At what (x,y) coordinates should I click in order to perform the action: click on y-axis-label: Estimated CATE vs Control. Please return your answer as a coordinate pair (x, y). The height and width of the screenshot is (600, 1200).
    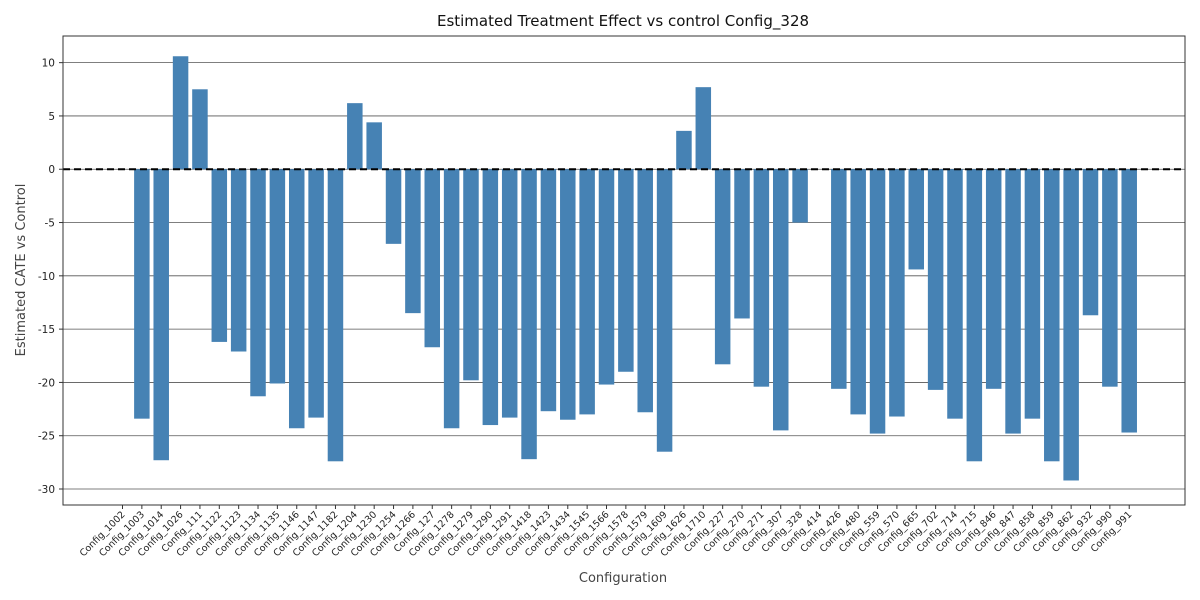
    Looking at the image, I should click on (21, 270).